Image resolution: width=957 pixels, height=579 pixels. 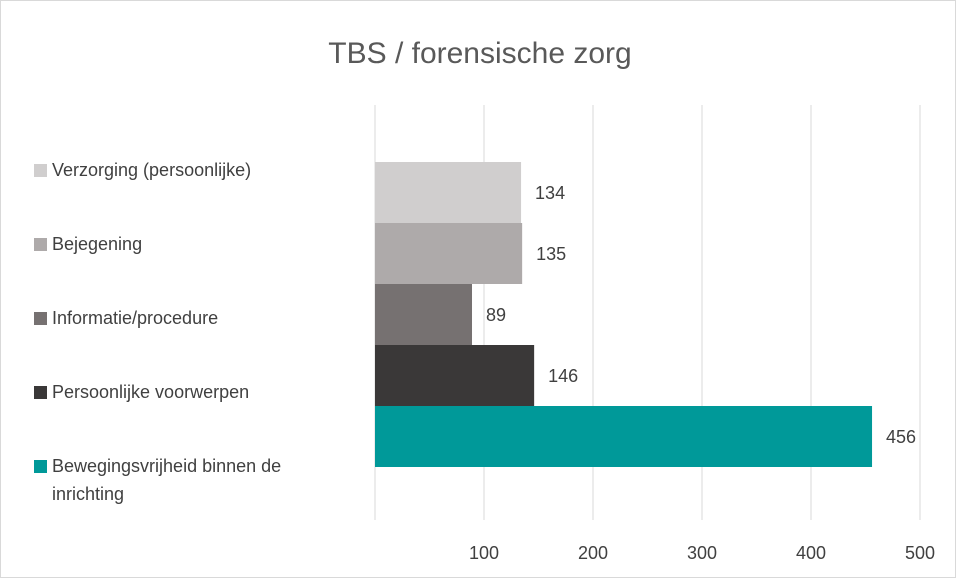 What do you see at coordinates (97, 244) in the screenshot?
I see `legend-label: Bejegening` at bounding box center [97, 244].